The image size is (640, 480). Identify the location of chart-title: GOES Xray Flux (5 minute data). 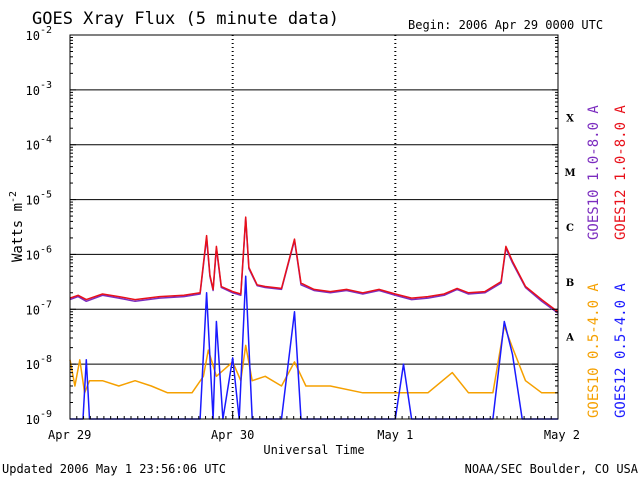
(185, 19).